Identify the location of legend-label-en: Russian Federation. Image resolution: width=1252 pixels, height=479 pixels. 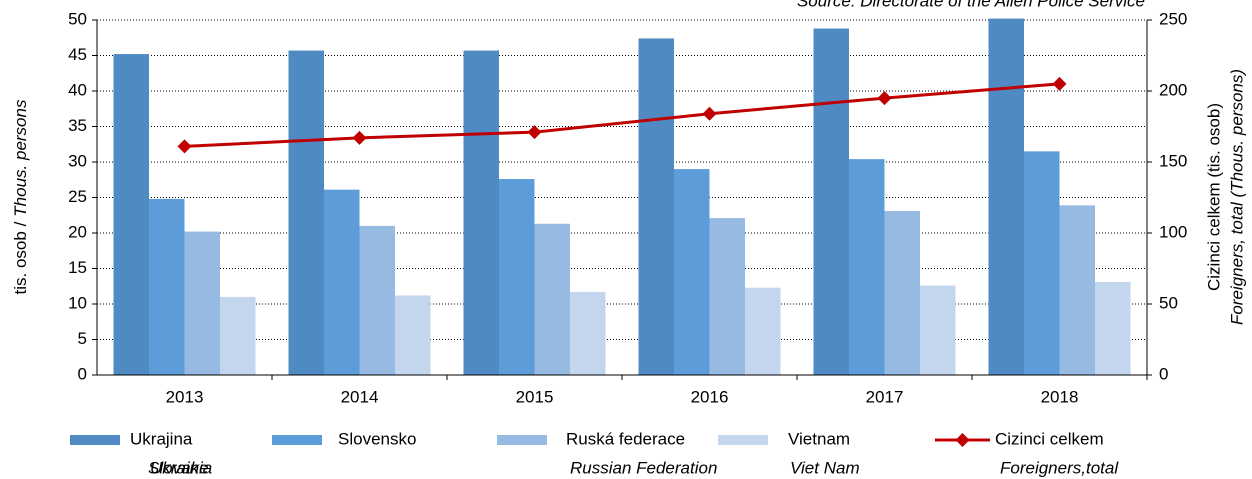
(643, 467).